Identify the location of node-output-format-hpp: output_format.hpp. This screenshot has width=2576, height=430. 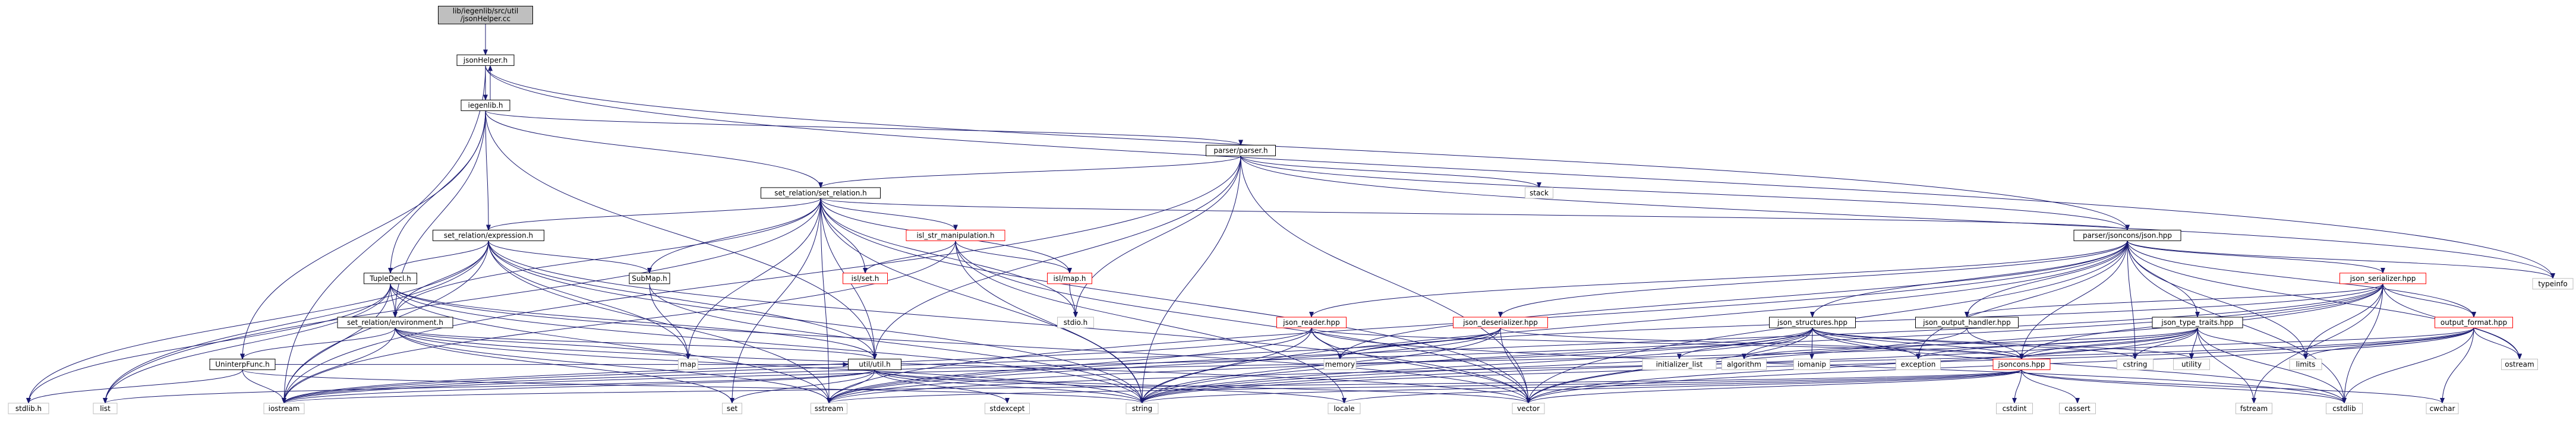
(2474, 322).